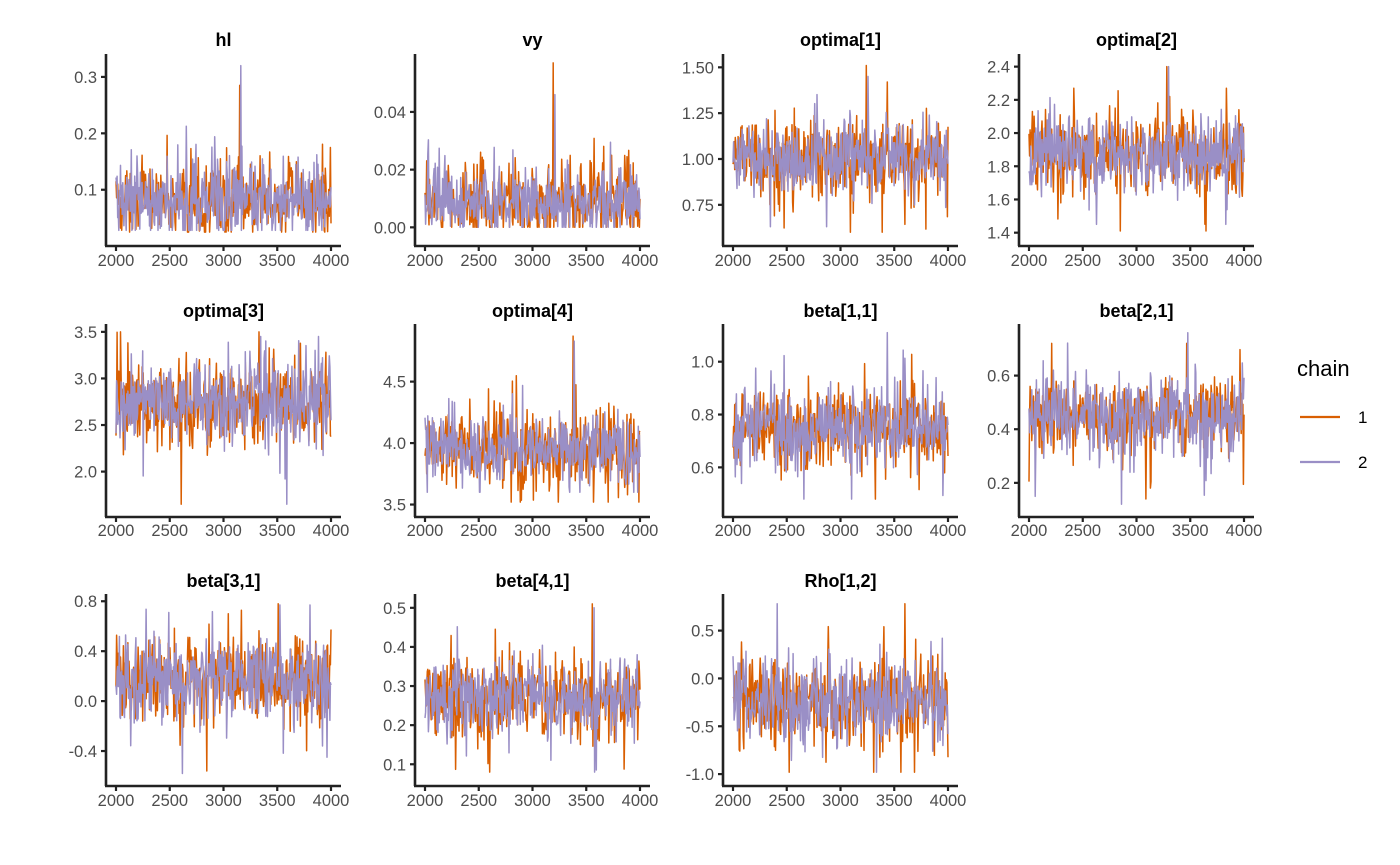  Describe the element at coordinates (85, 191) in the screenshot. I see `y-tick-label: 0.1` at that location.